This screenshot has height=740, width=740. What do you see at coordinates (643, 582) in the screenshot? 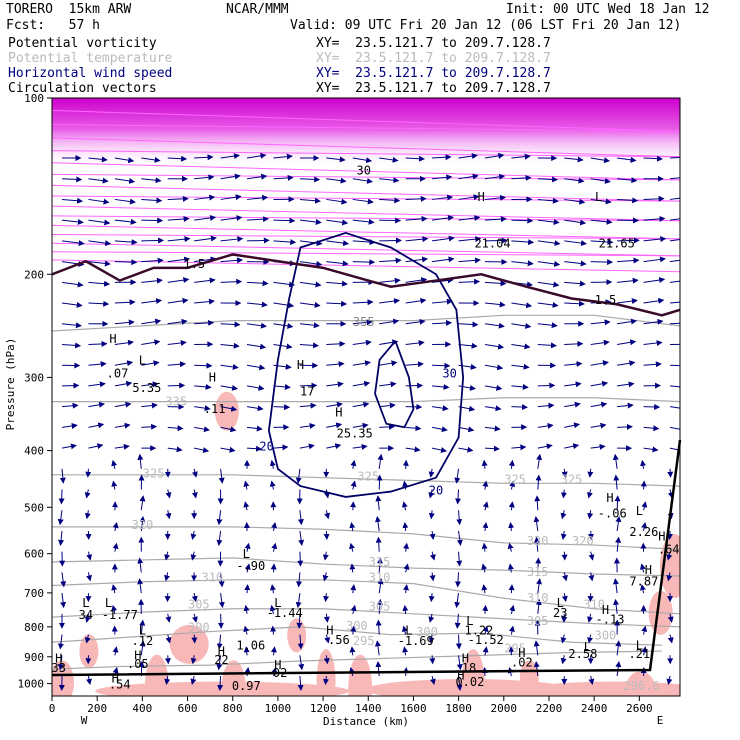
I see `contour-label: 7.87` at bounding box center [643, 582].